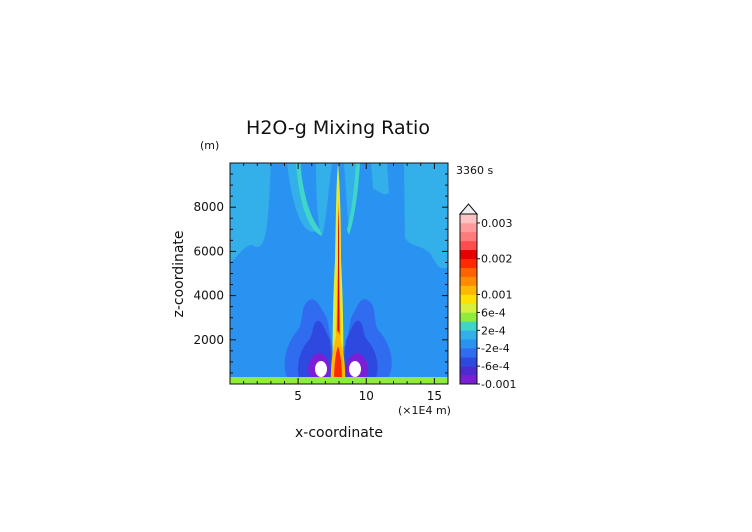 This screenshot has height=532, width=752. What do you see at coordinates (208, 340) in the screenshot?
I see `y-tick-label: 2000` at bounding box center [208, 340].